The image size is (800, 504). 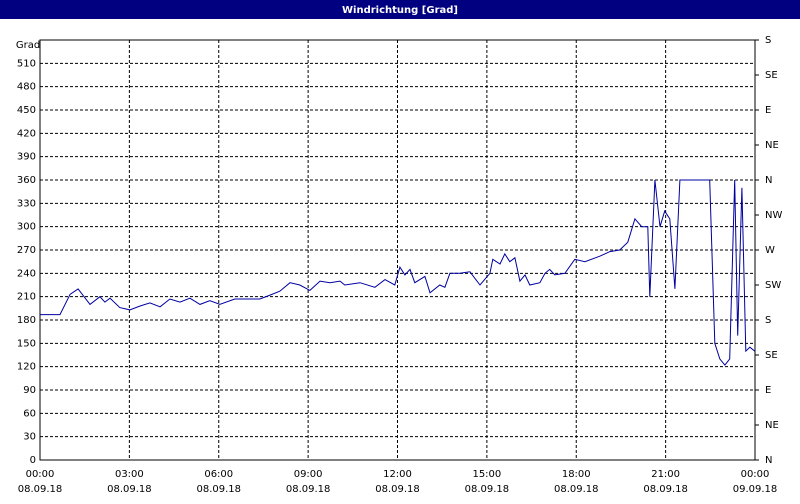 What do you see at coordinates (26, 227) in the screenshot?
I see `y-tick-label: 300` at bounding box center [26, 227].